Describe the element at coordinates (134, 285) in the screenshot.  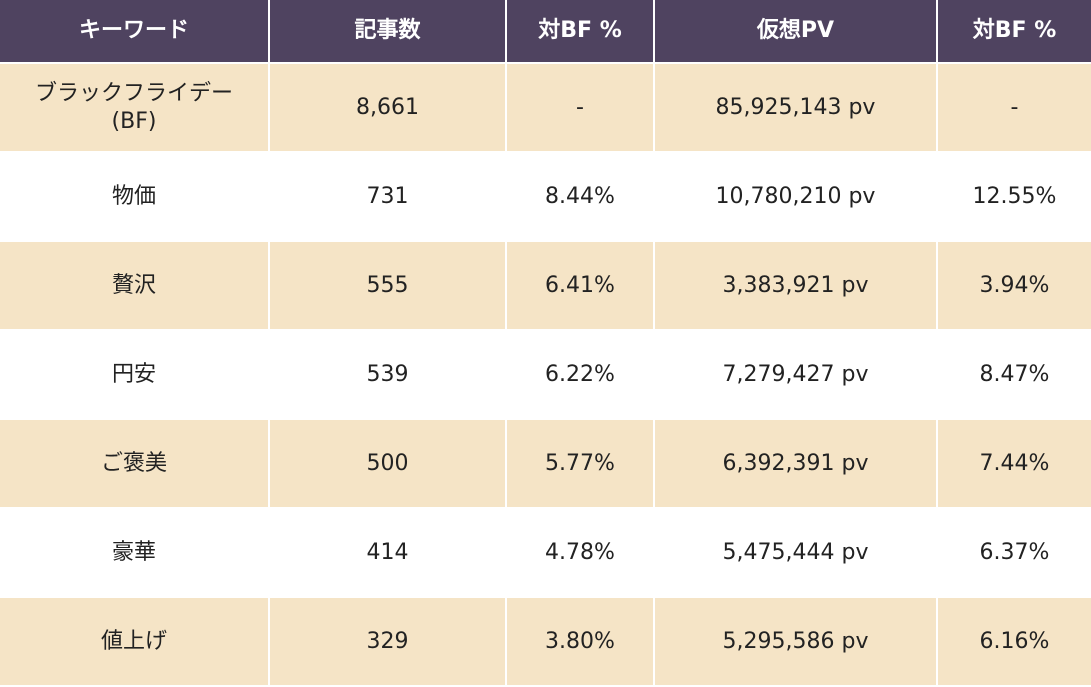
I see `keyword-cell: 贅沢` at that location.